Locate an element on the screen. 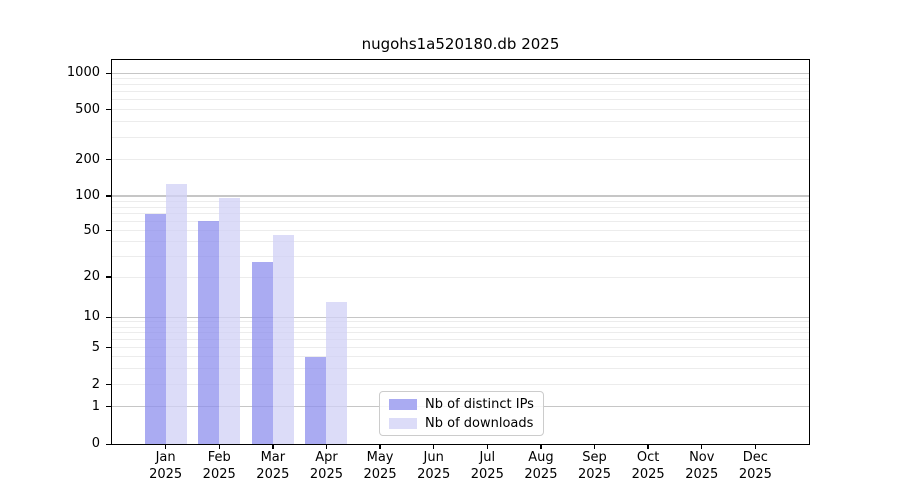  x-axis-tick-label: Jul 2025 is located at coordinates (487, 466).